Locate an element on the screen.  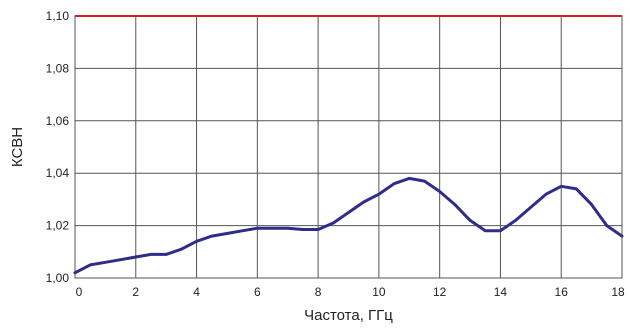
x-tick-label: 4 is located at coordinates (196, 292).